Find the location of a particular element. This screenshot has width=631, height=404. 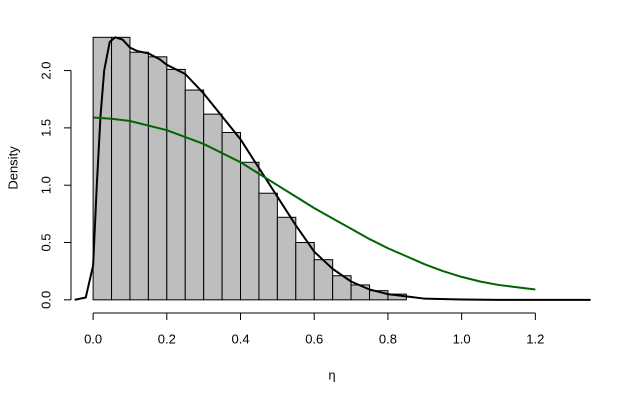

y-axis-label: Density is located at coordinates (12, 168).